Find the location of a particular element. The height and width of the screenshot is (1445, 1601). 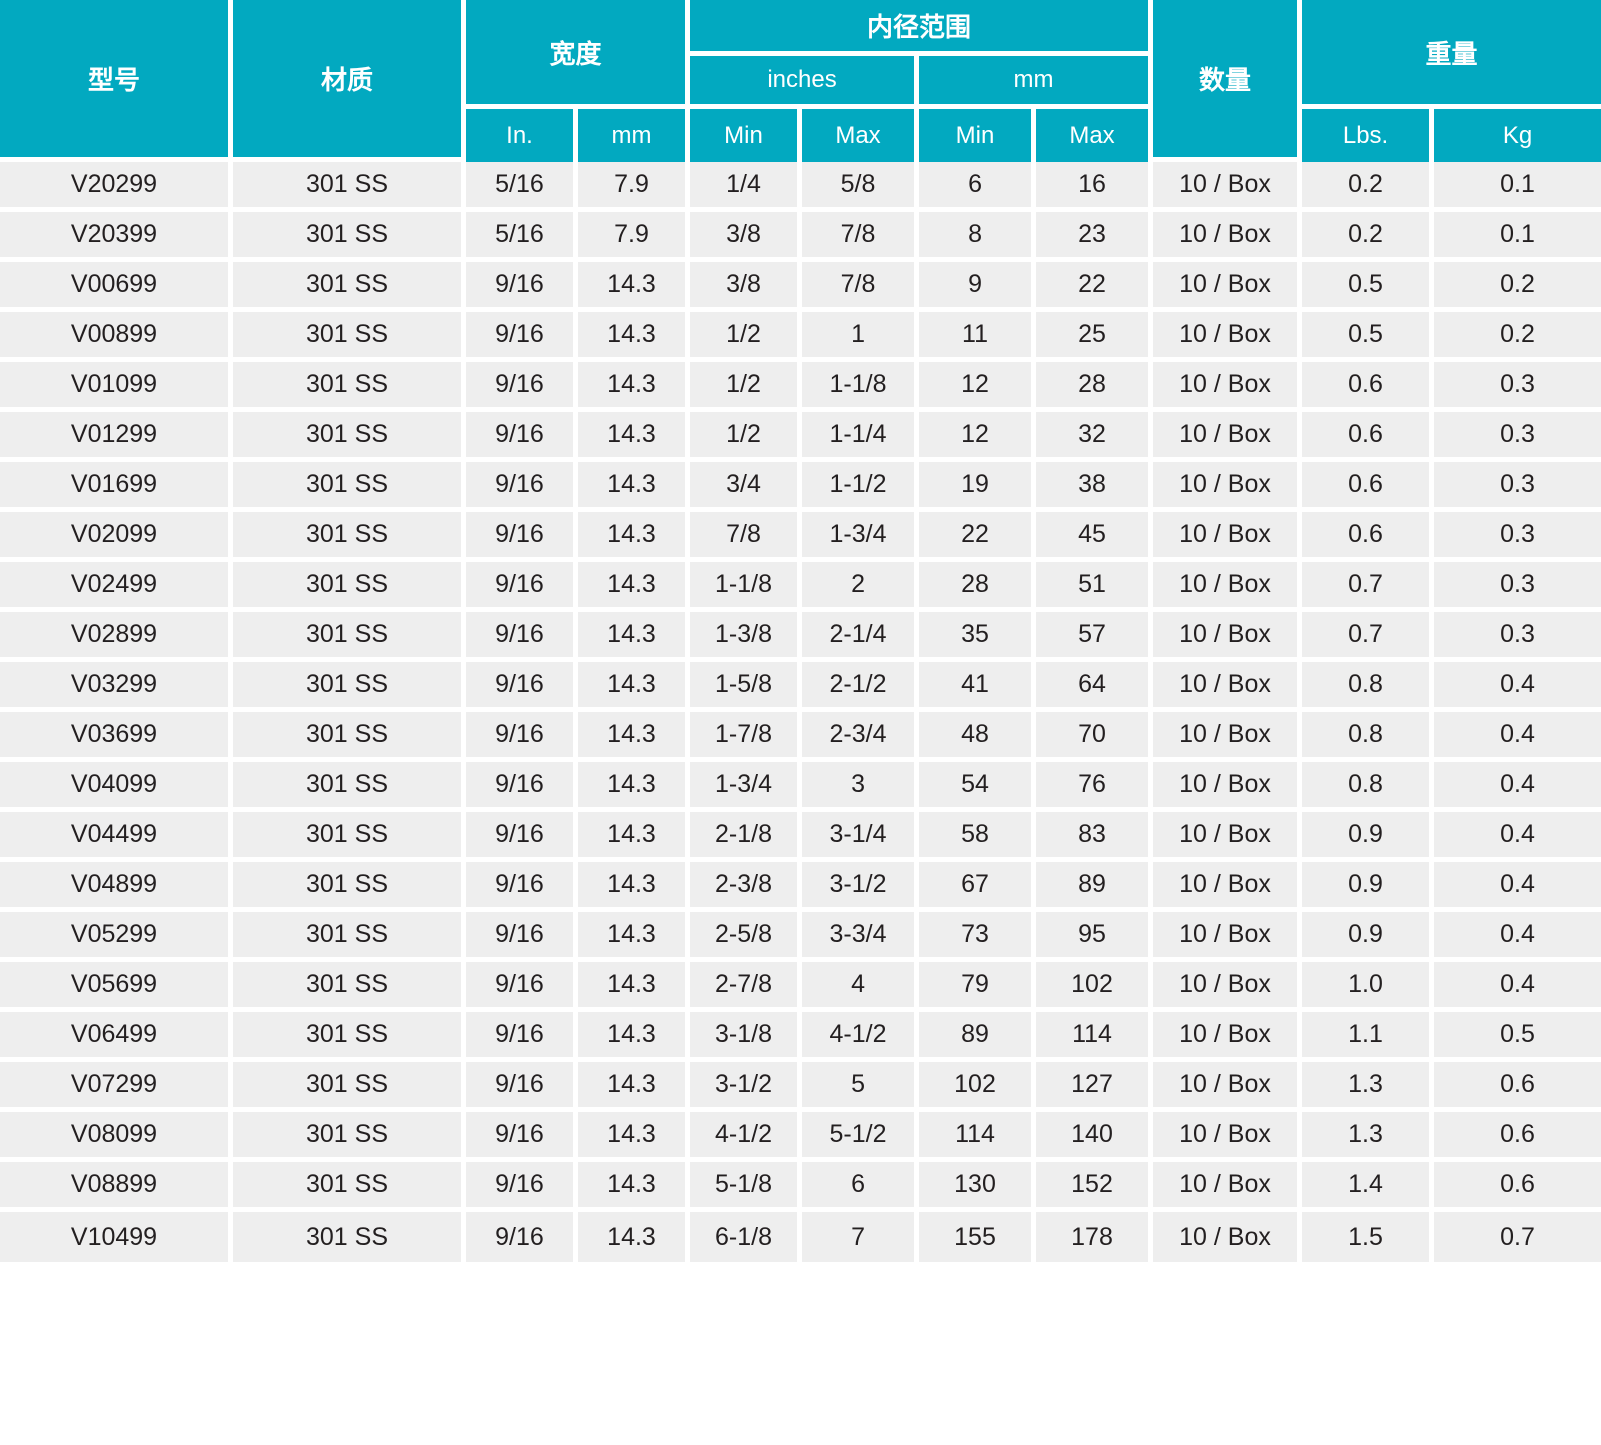

cell-id-mm-min: 35 is located at coordinates (978, 637).